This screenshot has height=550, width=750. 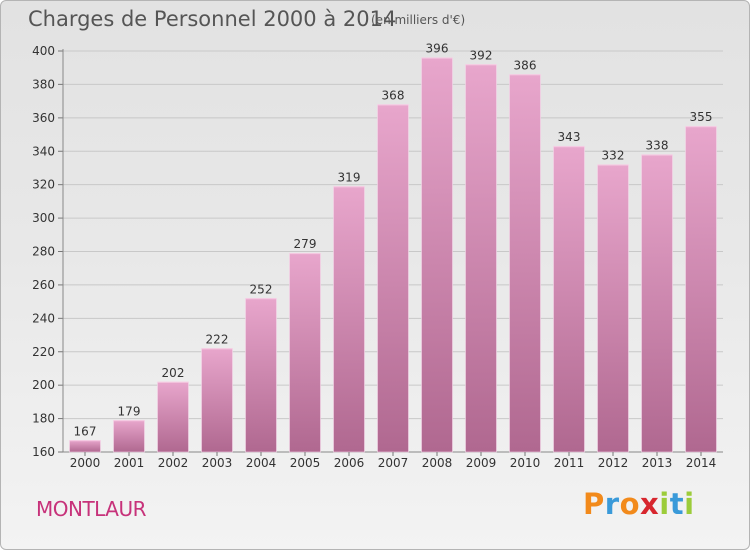 What do you see at coordinates (437, 463) in the screenshot?
I see `x-tick-label: 2008` at bounding box center [437, 463].